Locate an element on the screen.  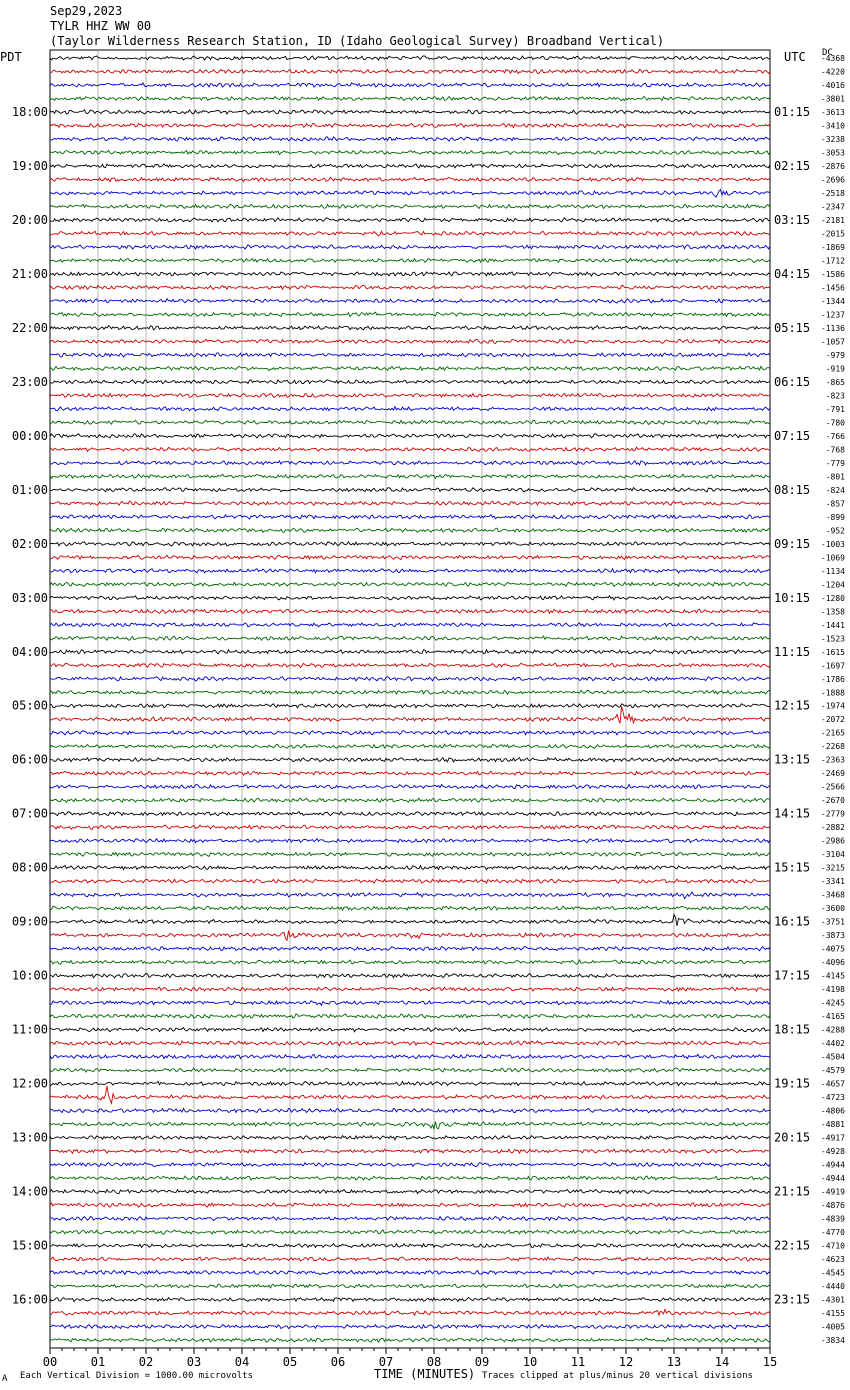
dc-offset-label: -1280 is located at coordinates (833, 598).